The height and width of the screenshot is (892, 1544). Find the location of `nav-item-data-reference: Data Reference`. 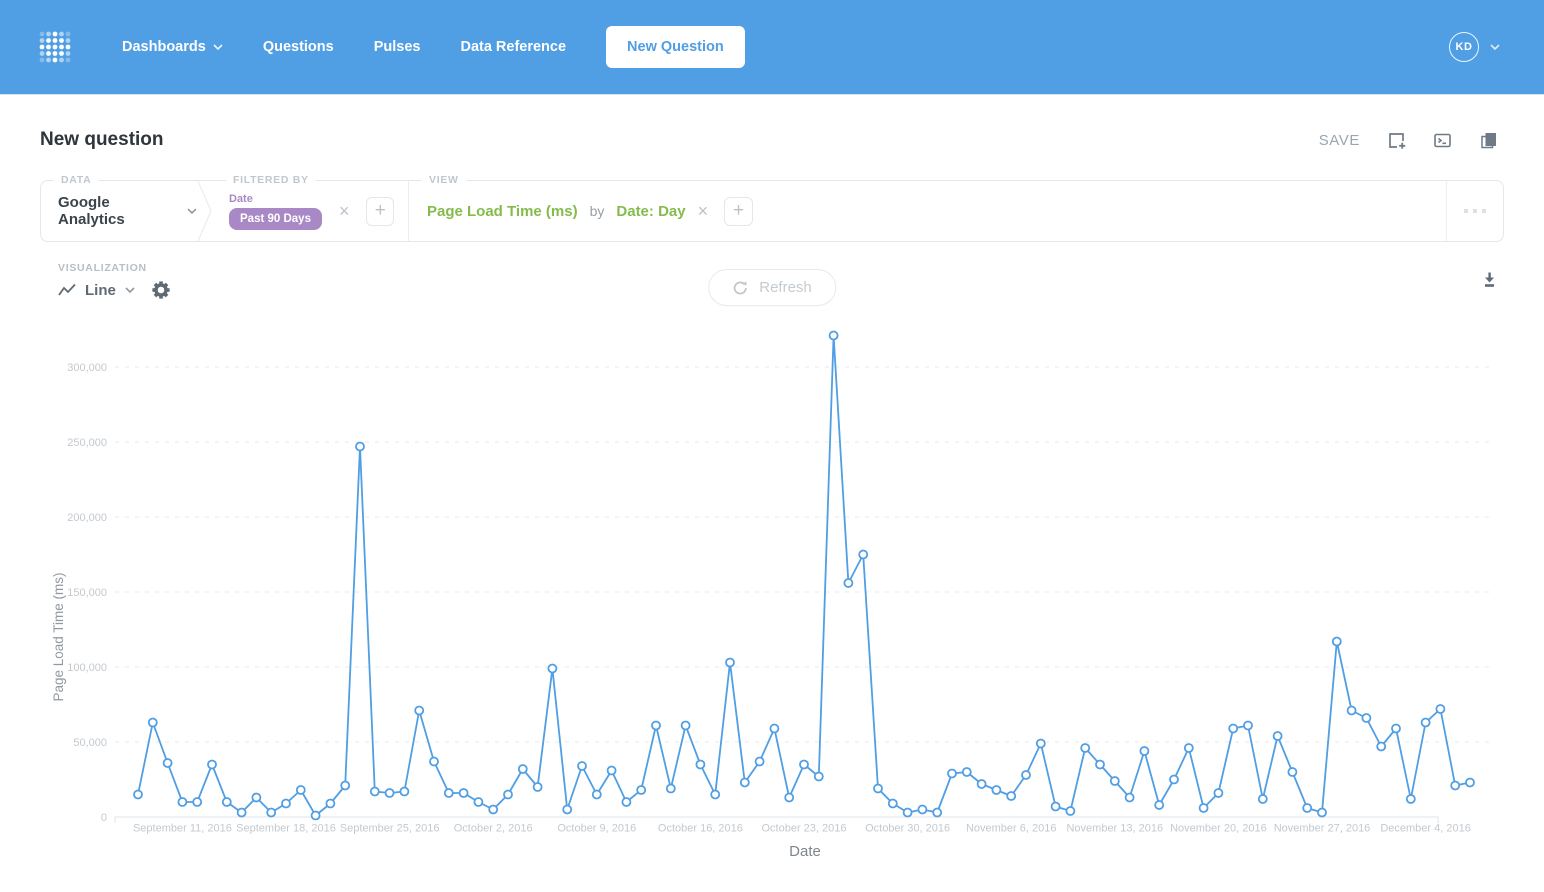

nav-item-data-reference: Data Reference is located at coordinates (513, 47).